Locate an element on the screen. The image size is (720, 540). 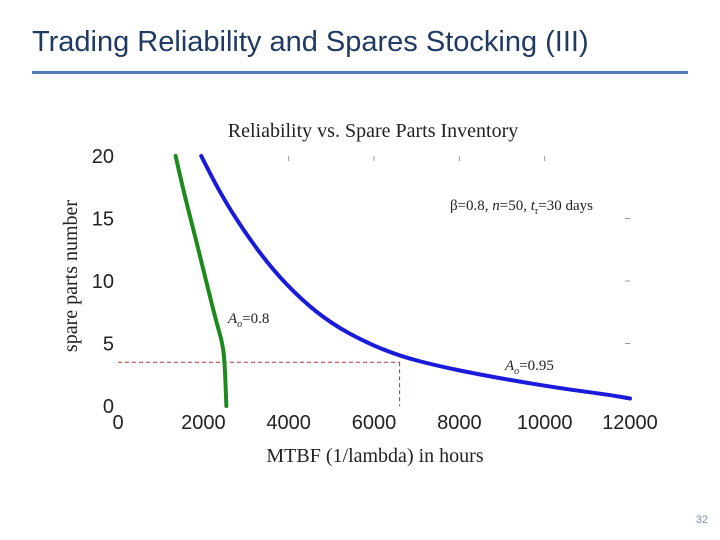
x-tick-label: 2000 is located at coordinates (203, 423).